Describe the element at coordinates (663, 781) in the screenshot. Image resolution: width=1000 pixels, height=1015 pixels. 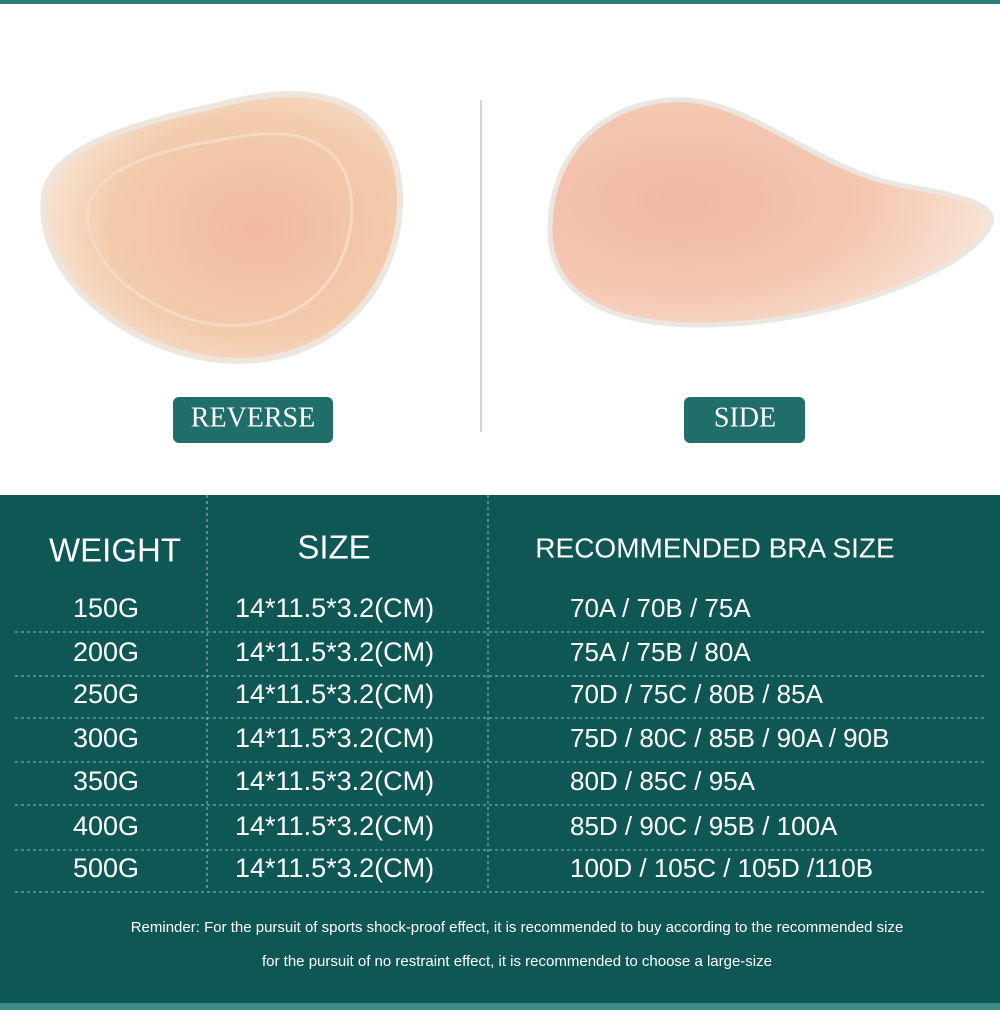
I see `bra-size-cell: 80D / 85C / 95A` at that location.